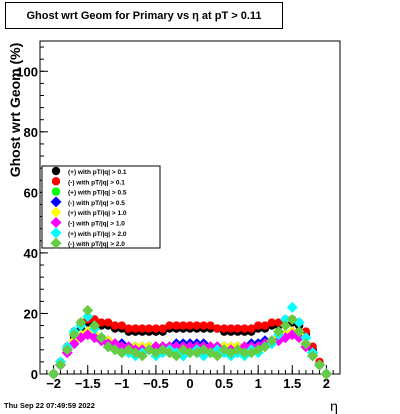 This screenshot has height=414, width=400. I want to click on y-tick-label: 0, so click(34, 374).